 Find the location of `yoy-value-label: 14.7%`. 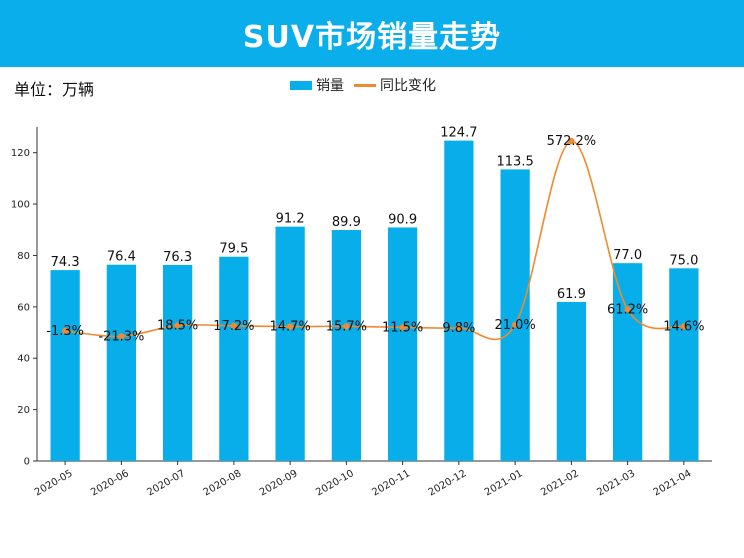

yoy-value-label: 14.7% is located at coordinates (289, 327).